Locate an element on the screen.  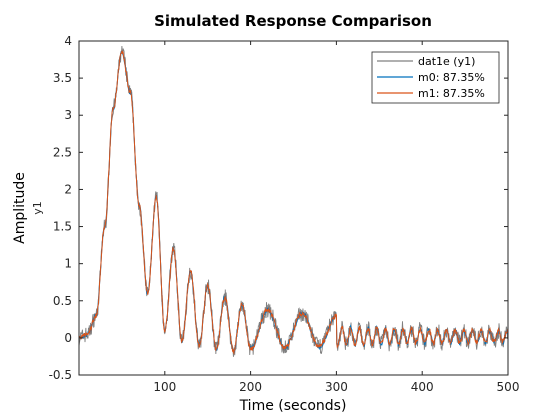
chart-title: Simulated Response Comparison is located at coordinates (293, 21).